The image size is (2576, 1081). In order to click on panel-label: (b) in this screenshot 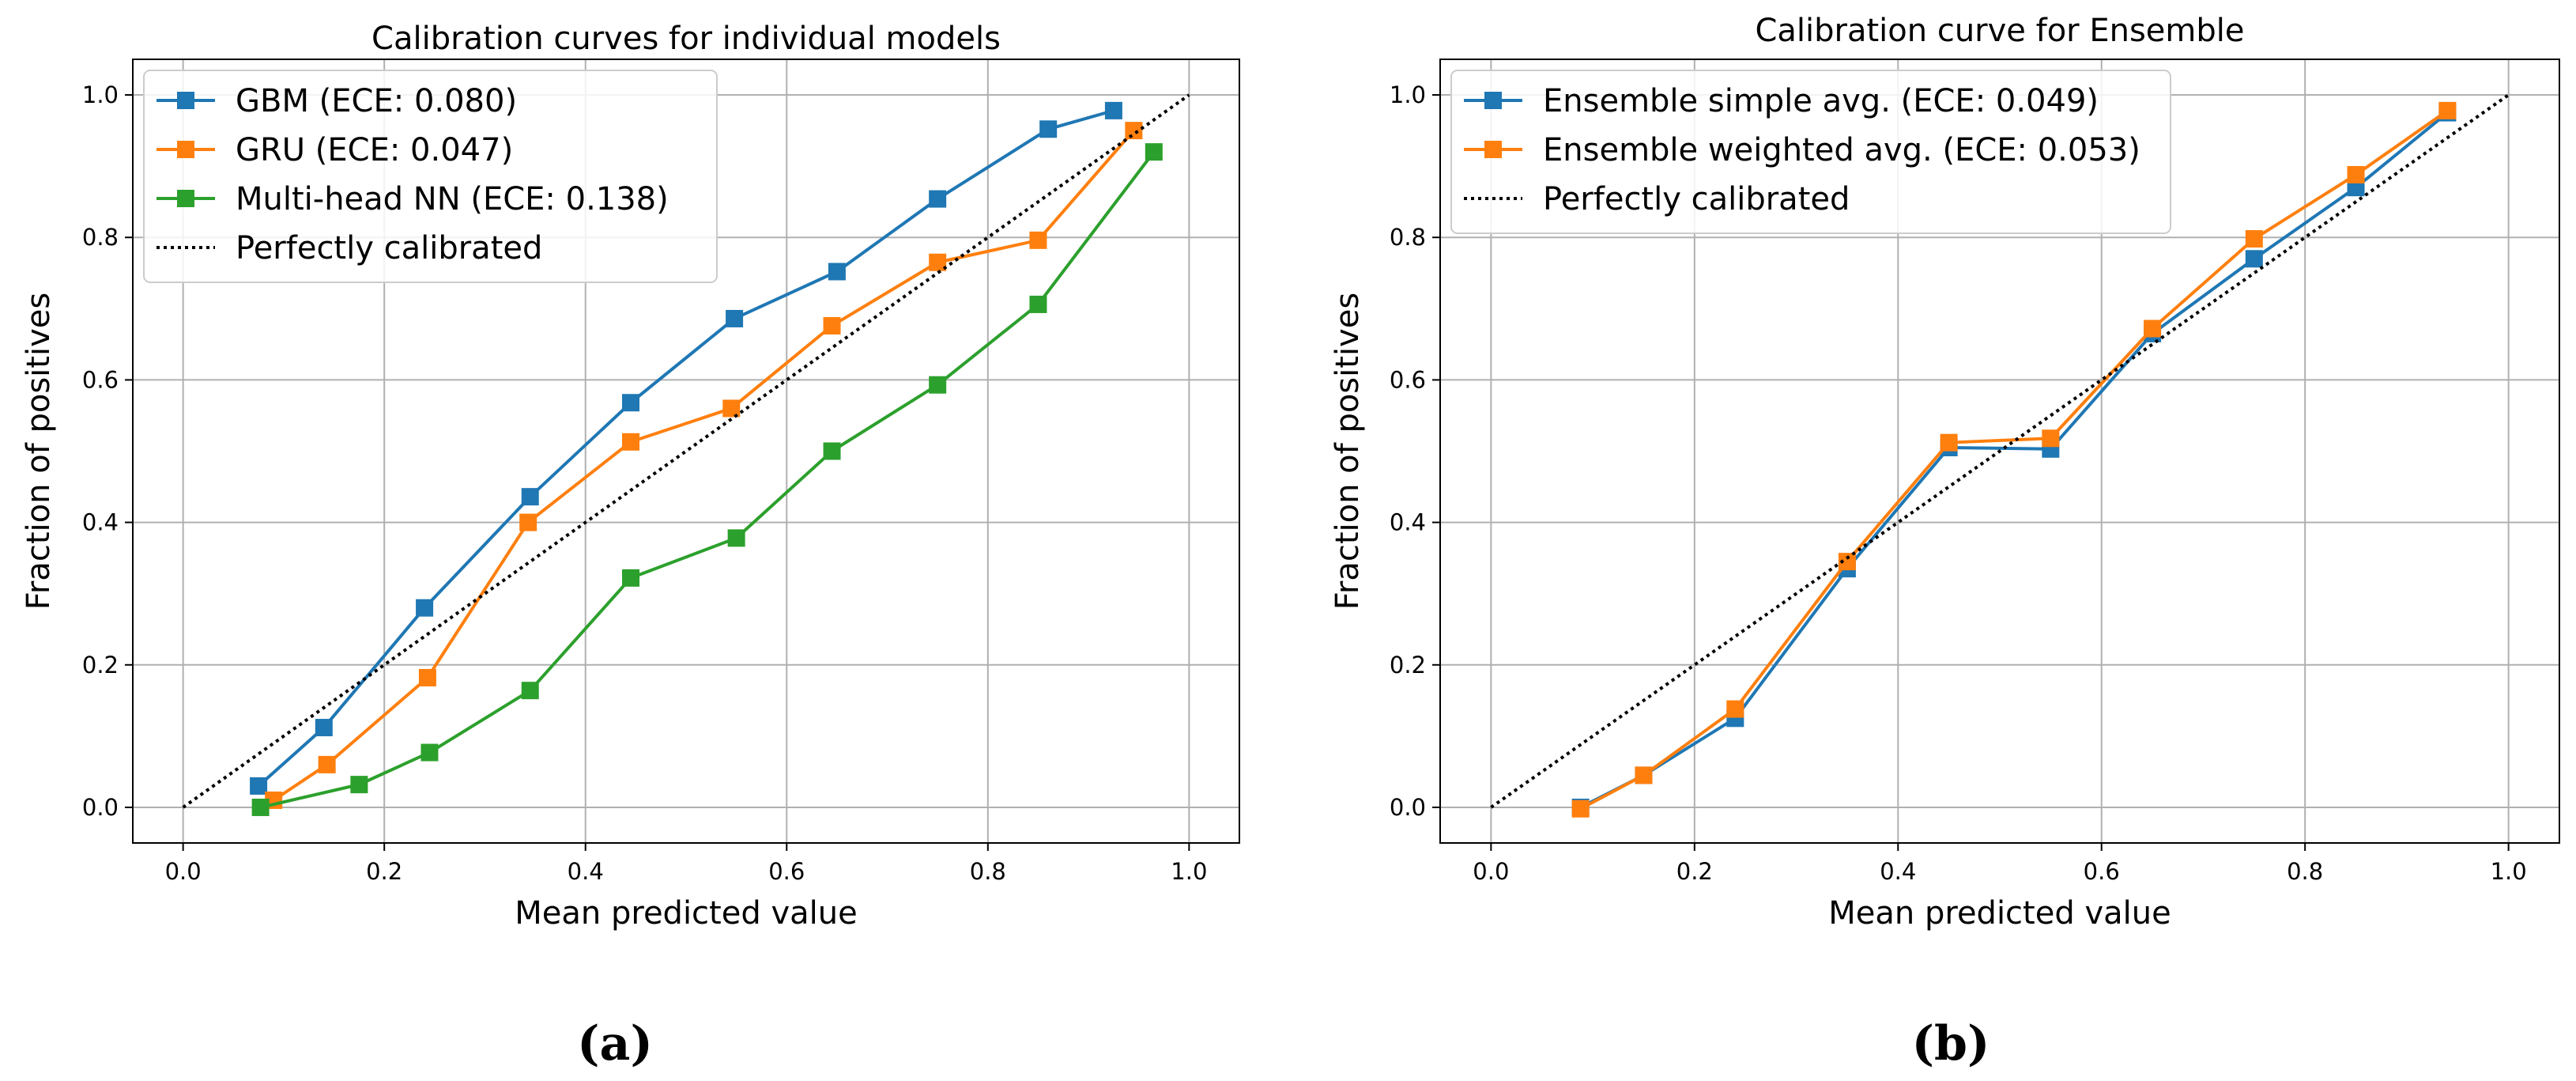, I will do `click(1951, 1044)`.